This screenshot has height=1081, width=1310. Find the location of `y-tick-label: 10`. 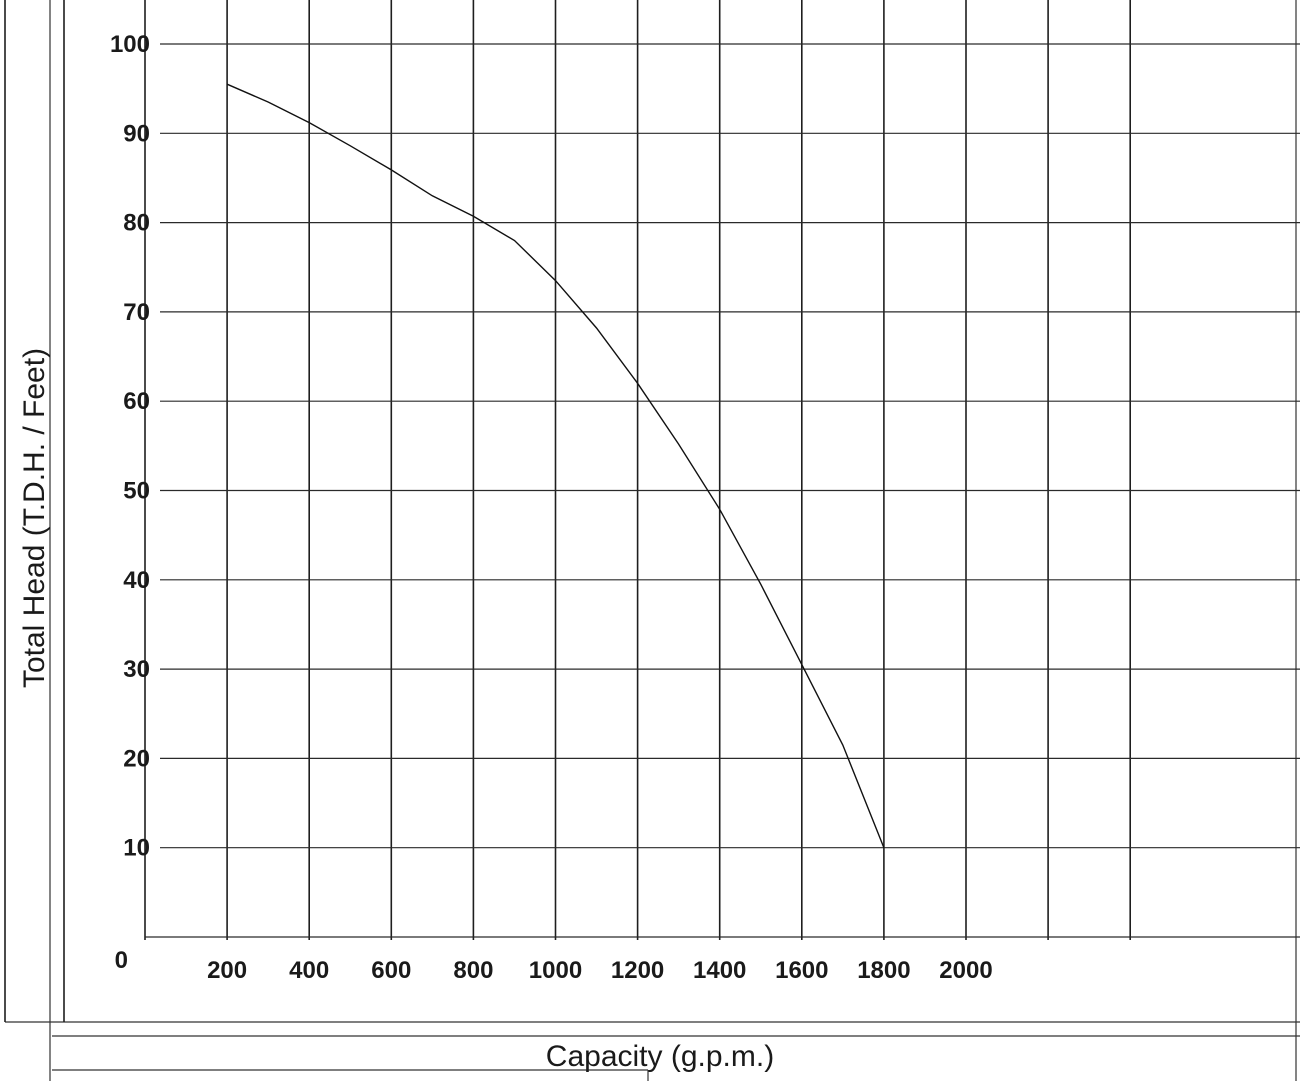

y-tick-label: 10 is located at coordinates (136, 848).